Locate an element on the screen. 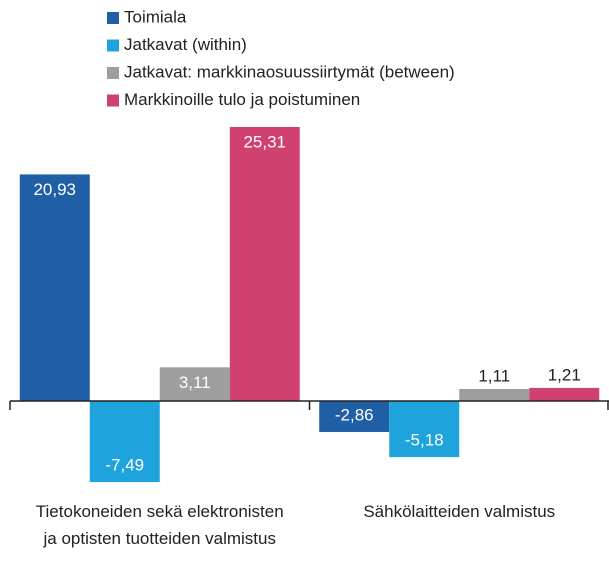 The height and width of the screenshot is (575, 609). legend-label: Jatkavat (within) is located at coordinates (185, 44).